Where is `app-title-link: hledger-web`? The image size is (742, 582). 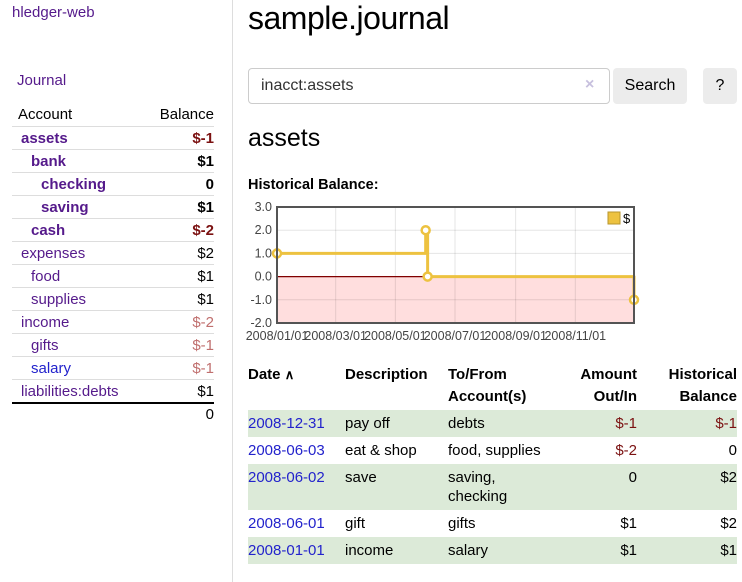 app-title-link: hledger-web is located at coordinates (53, 12).